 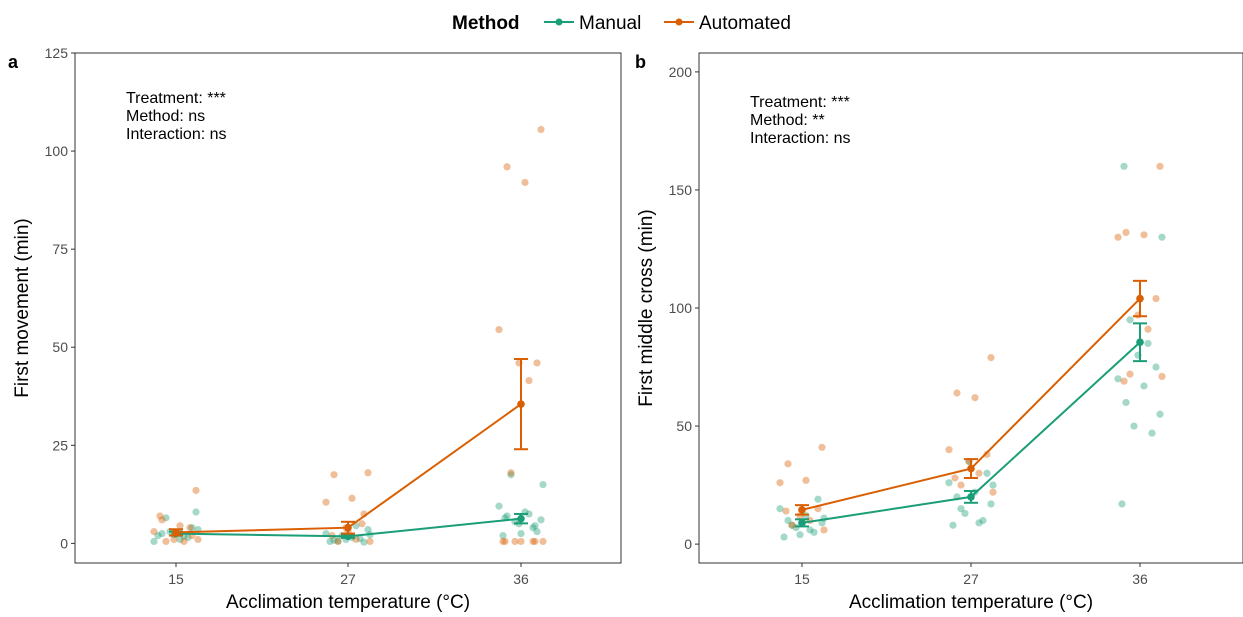 What do you see at coordinates (176, 134) in the screenshot?
I see `panel-a-annotation-interaction: Interaction: ns` at bounding box center [176, 134].